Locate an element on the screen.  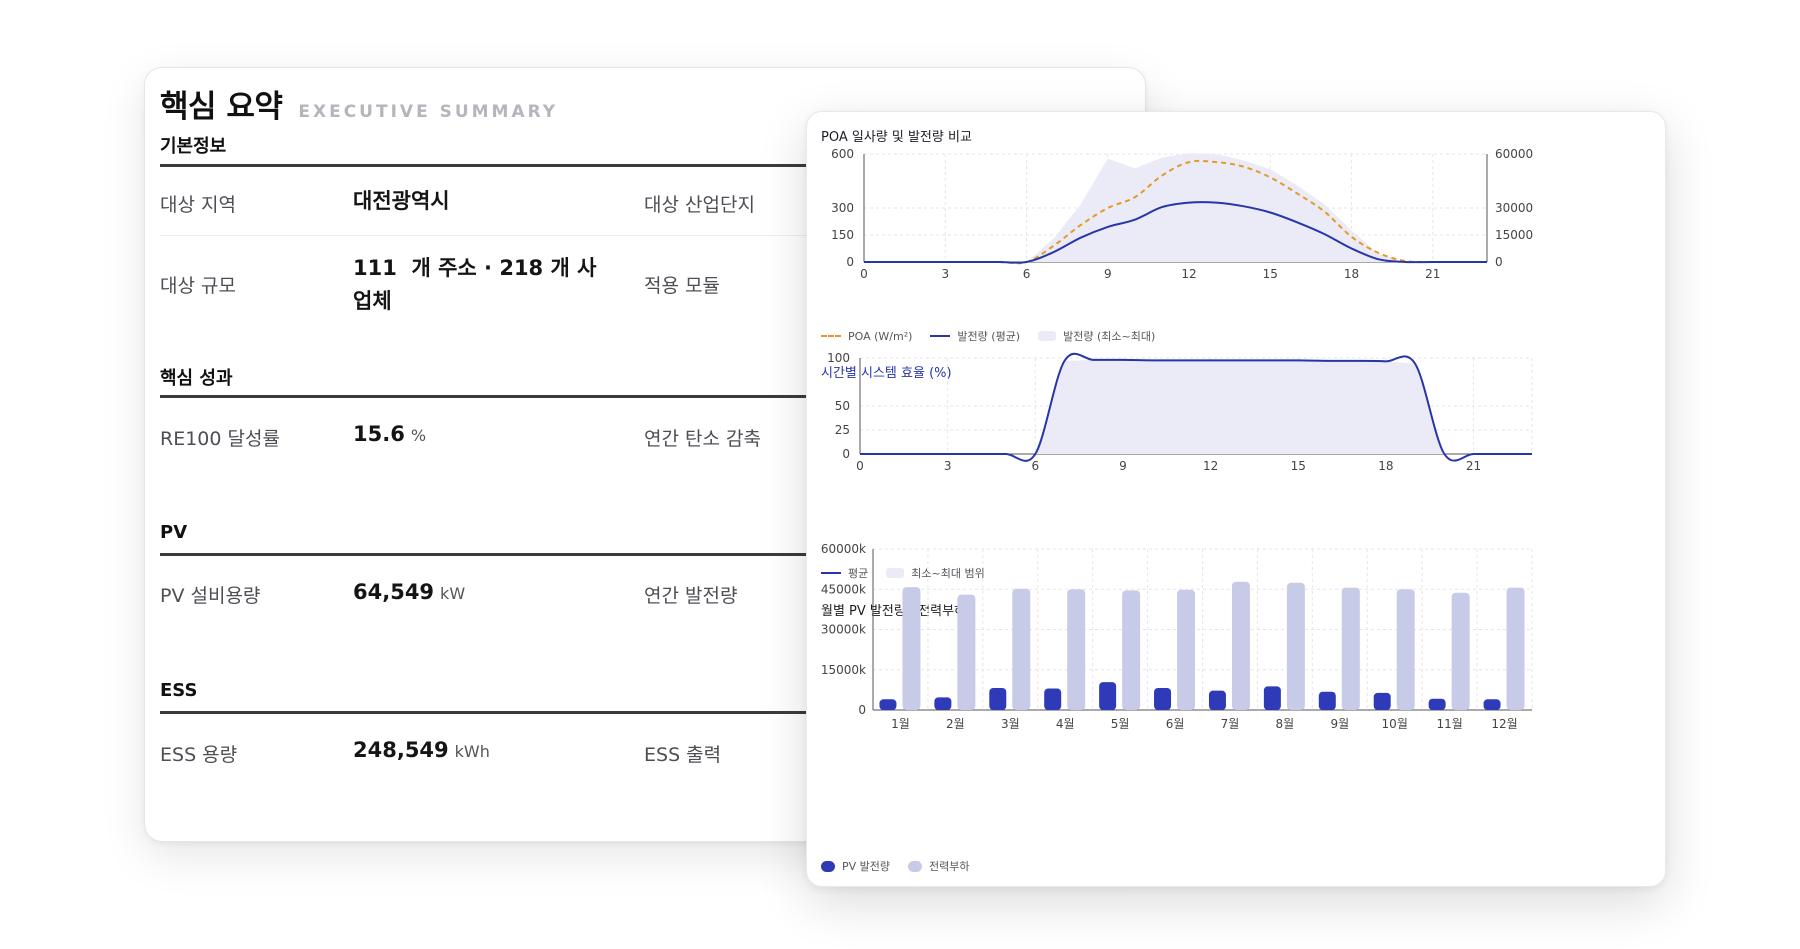
month-tick-label: 6월 is located at coordinates (1175, 724).